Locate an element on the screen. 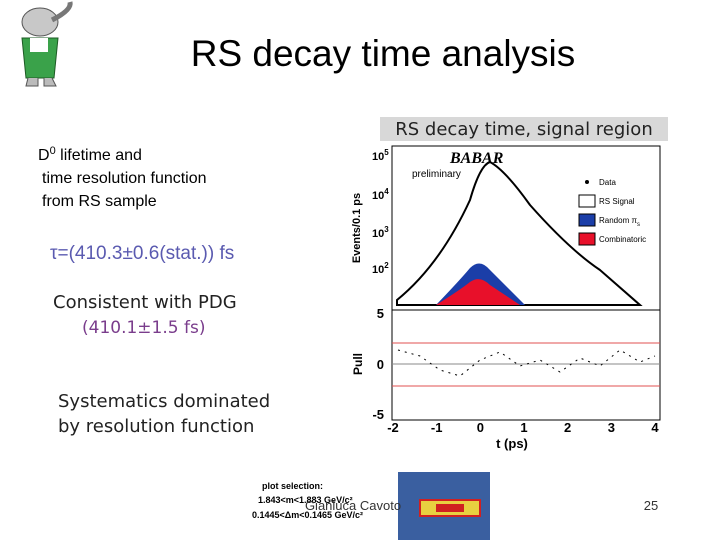  logo is located at coordinates (47, 44).